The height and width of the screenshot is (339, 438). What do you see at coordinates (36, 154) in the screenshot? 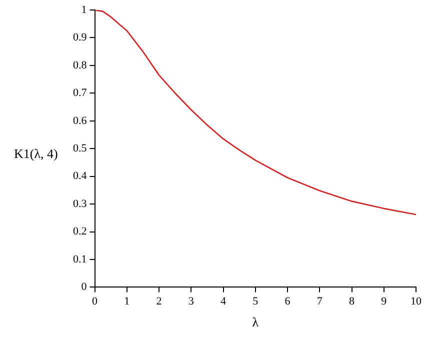
I see `y-axis-title: K1(λ, 4)` at bounding box center [36, 154].